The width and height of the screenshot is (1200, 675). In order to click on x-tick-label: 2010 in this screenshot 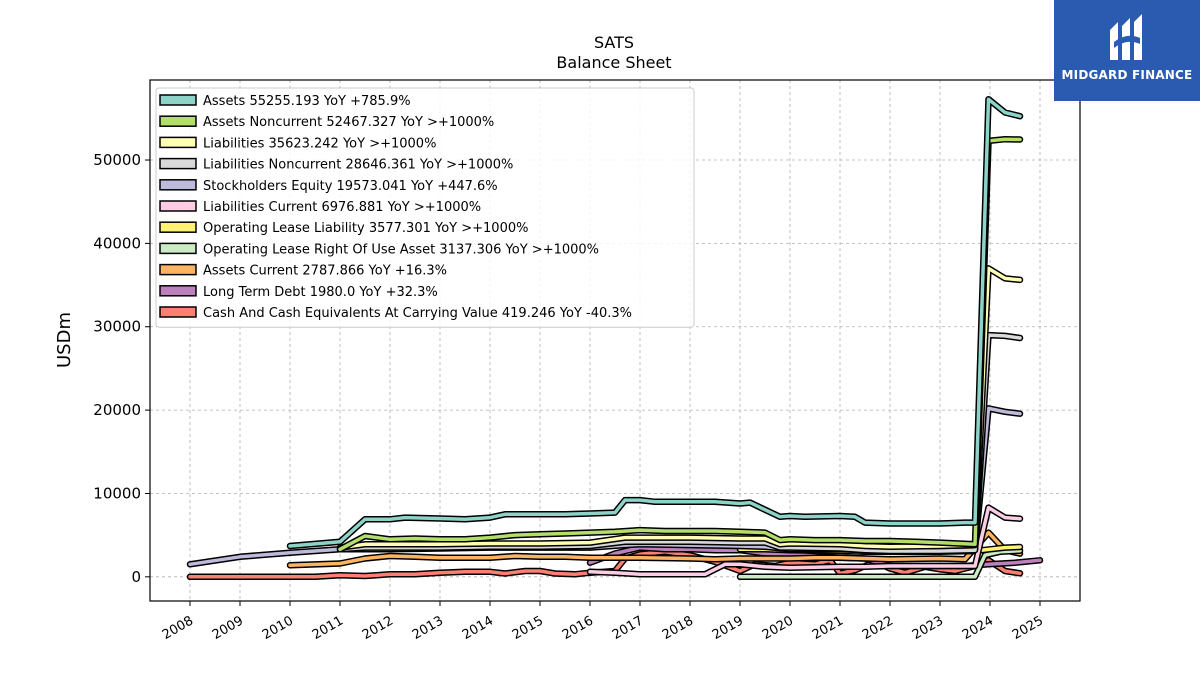, I will do `click(278, 628)`.